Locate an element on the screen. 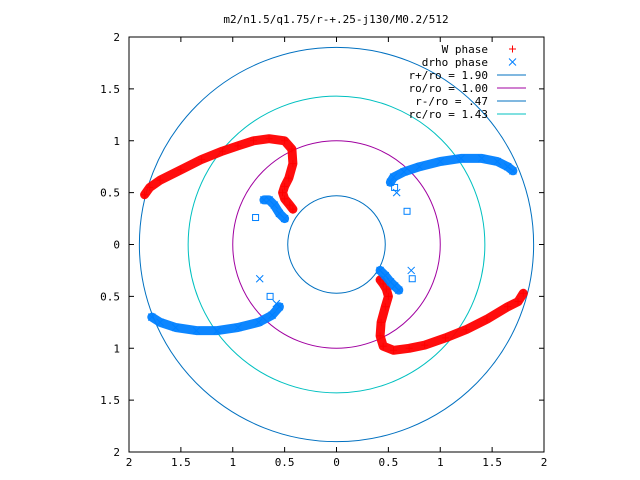  y-tick-label-7: 1.5 is located at coordinates (110, 400).